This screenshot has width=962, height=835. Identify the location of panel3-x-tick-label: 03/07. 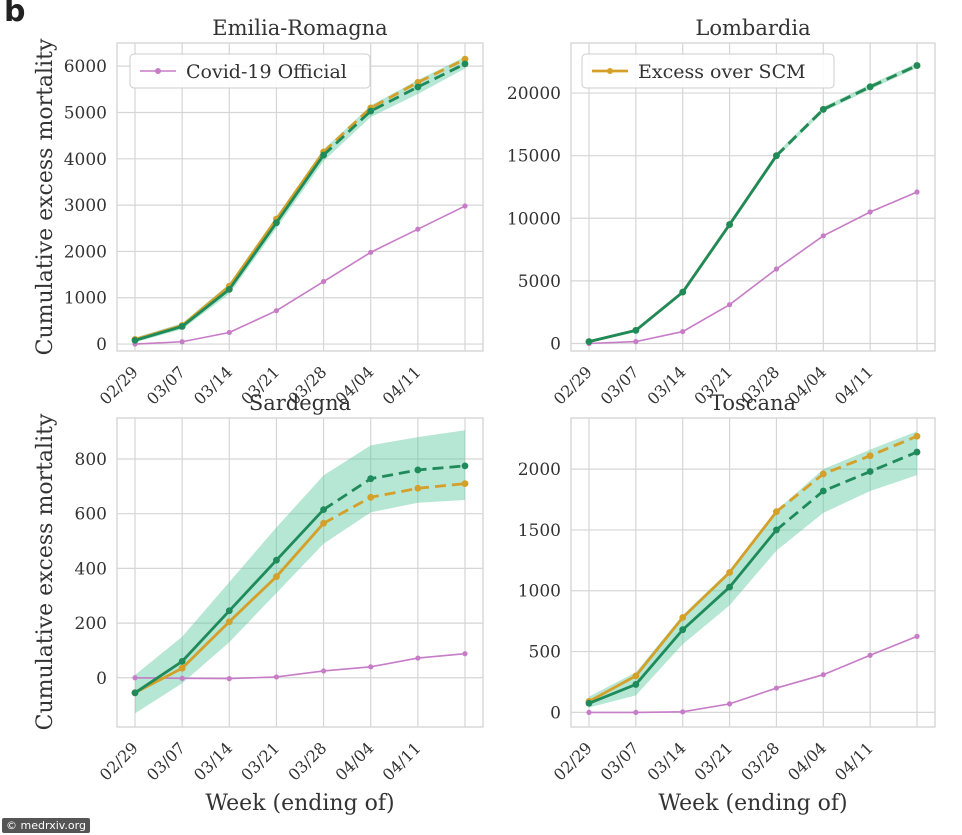
(620, 761).